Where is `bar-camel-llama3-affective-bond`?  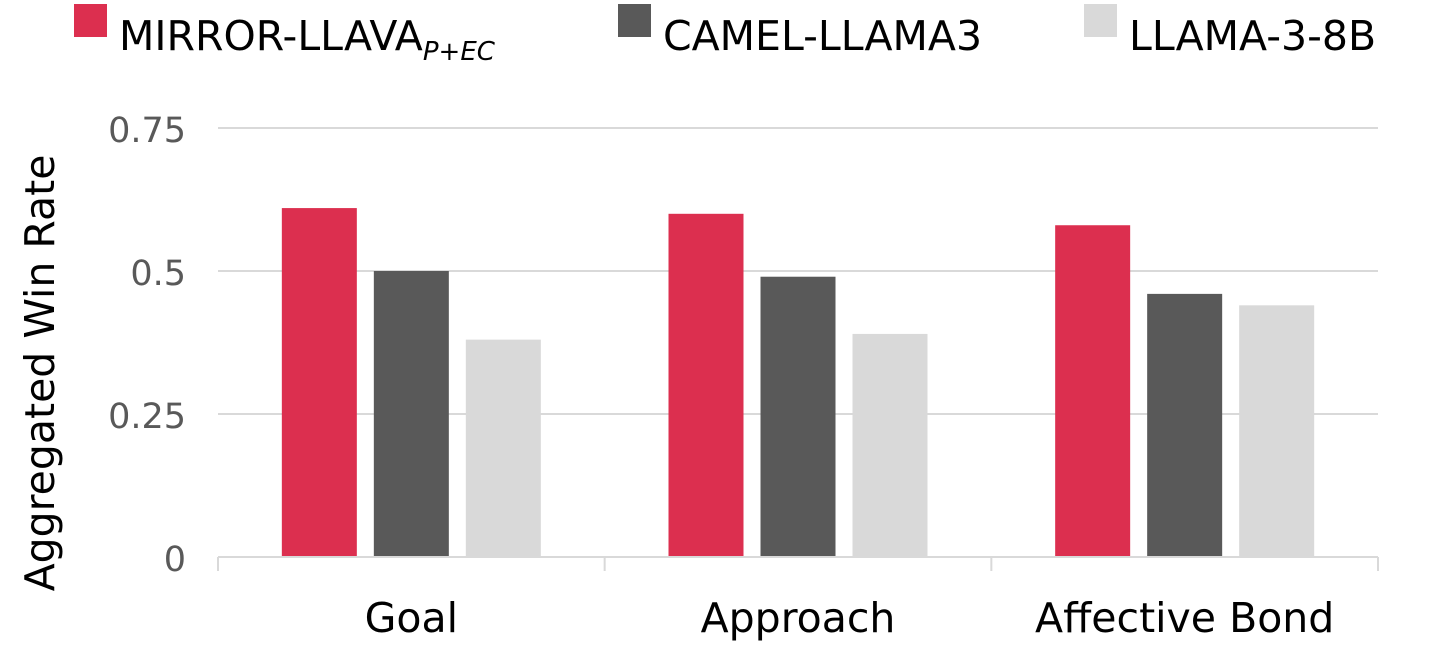 bar-camel-llama3-affective-bond is located at coordinates (1185, 425).